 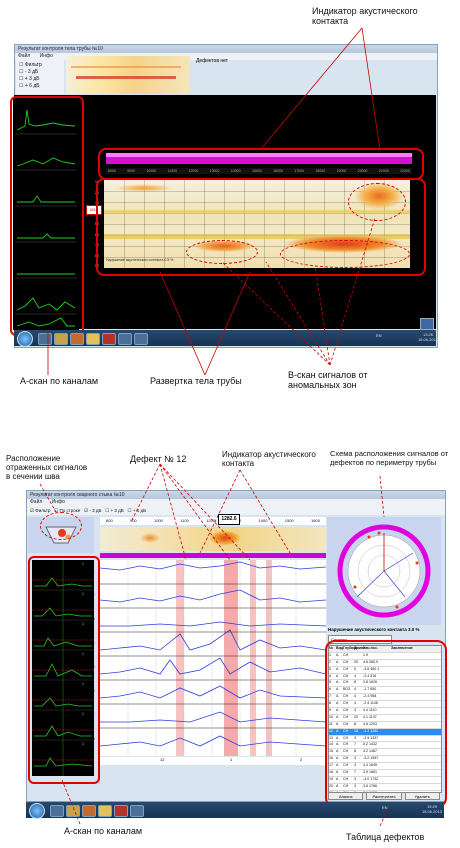 I want to click on analyze-button: Анализ, so click(x=346, y=796).